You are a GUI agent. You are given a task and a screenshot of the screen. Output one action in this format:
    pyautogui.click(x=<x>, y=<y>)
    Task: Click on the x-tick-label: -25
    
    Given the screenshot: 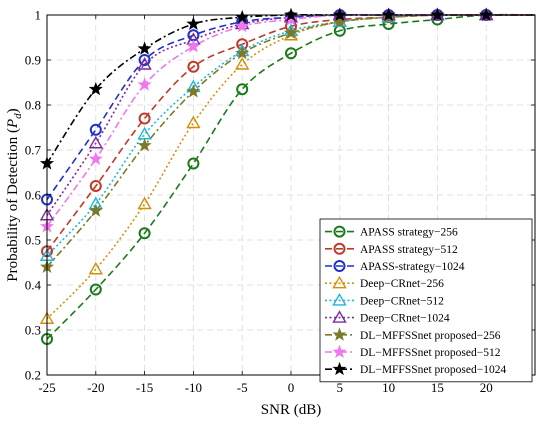 What is the action you would take?
    pyautogui.click(x=46, y=387)
    